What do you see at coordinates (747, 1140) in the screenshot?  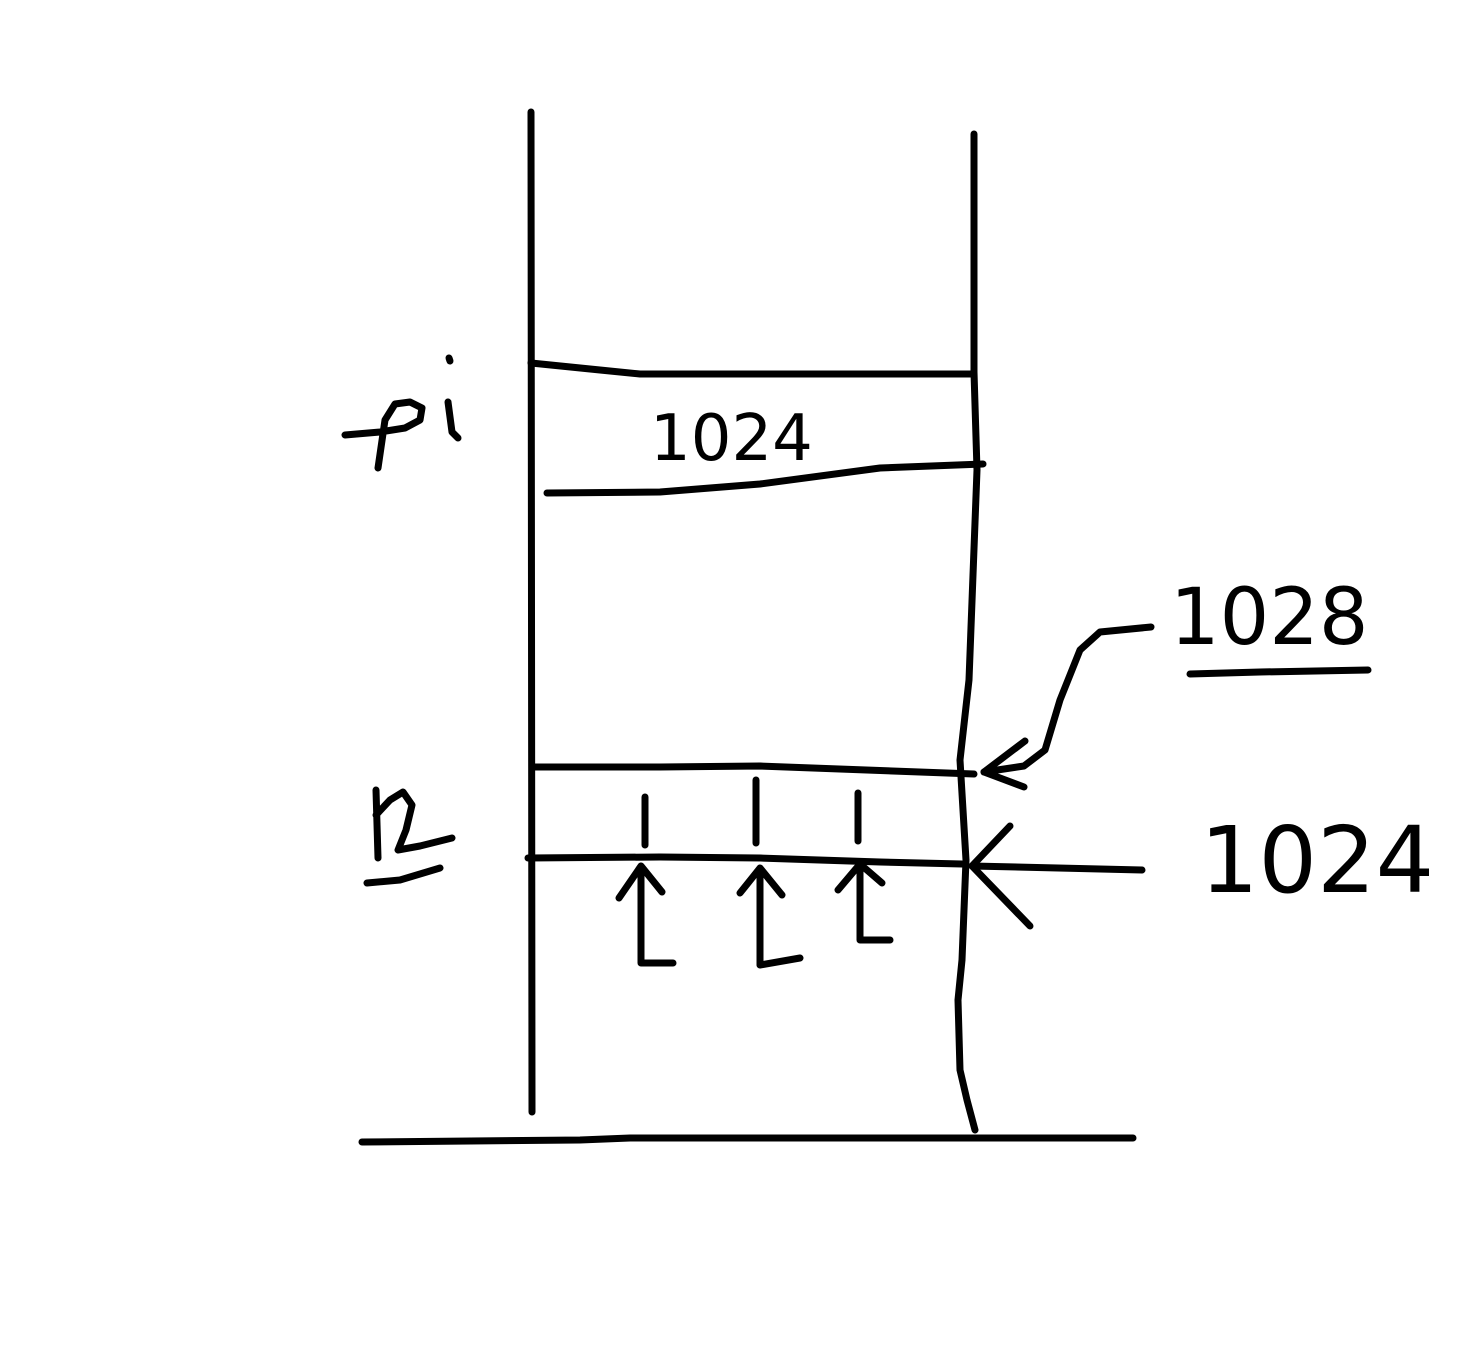 I see `ground-line` at bounding box center [747, 1140].